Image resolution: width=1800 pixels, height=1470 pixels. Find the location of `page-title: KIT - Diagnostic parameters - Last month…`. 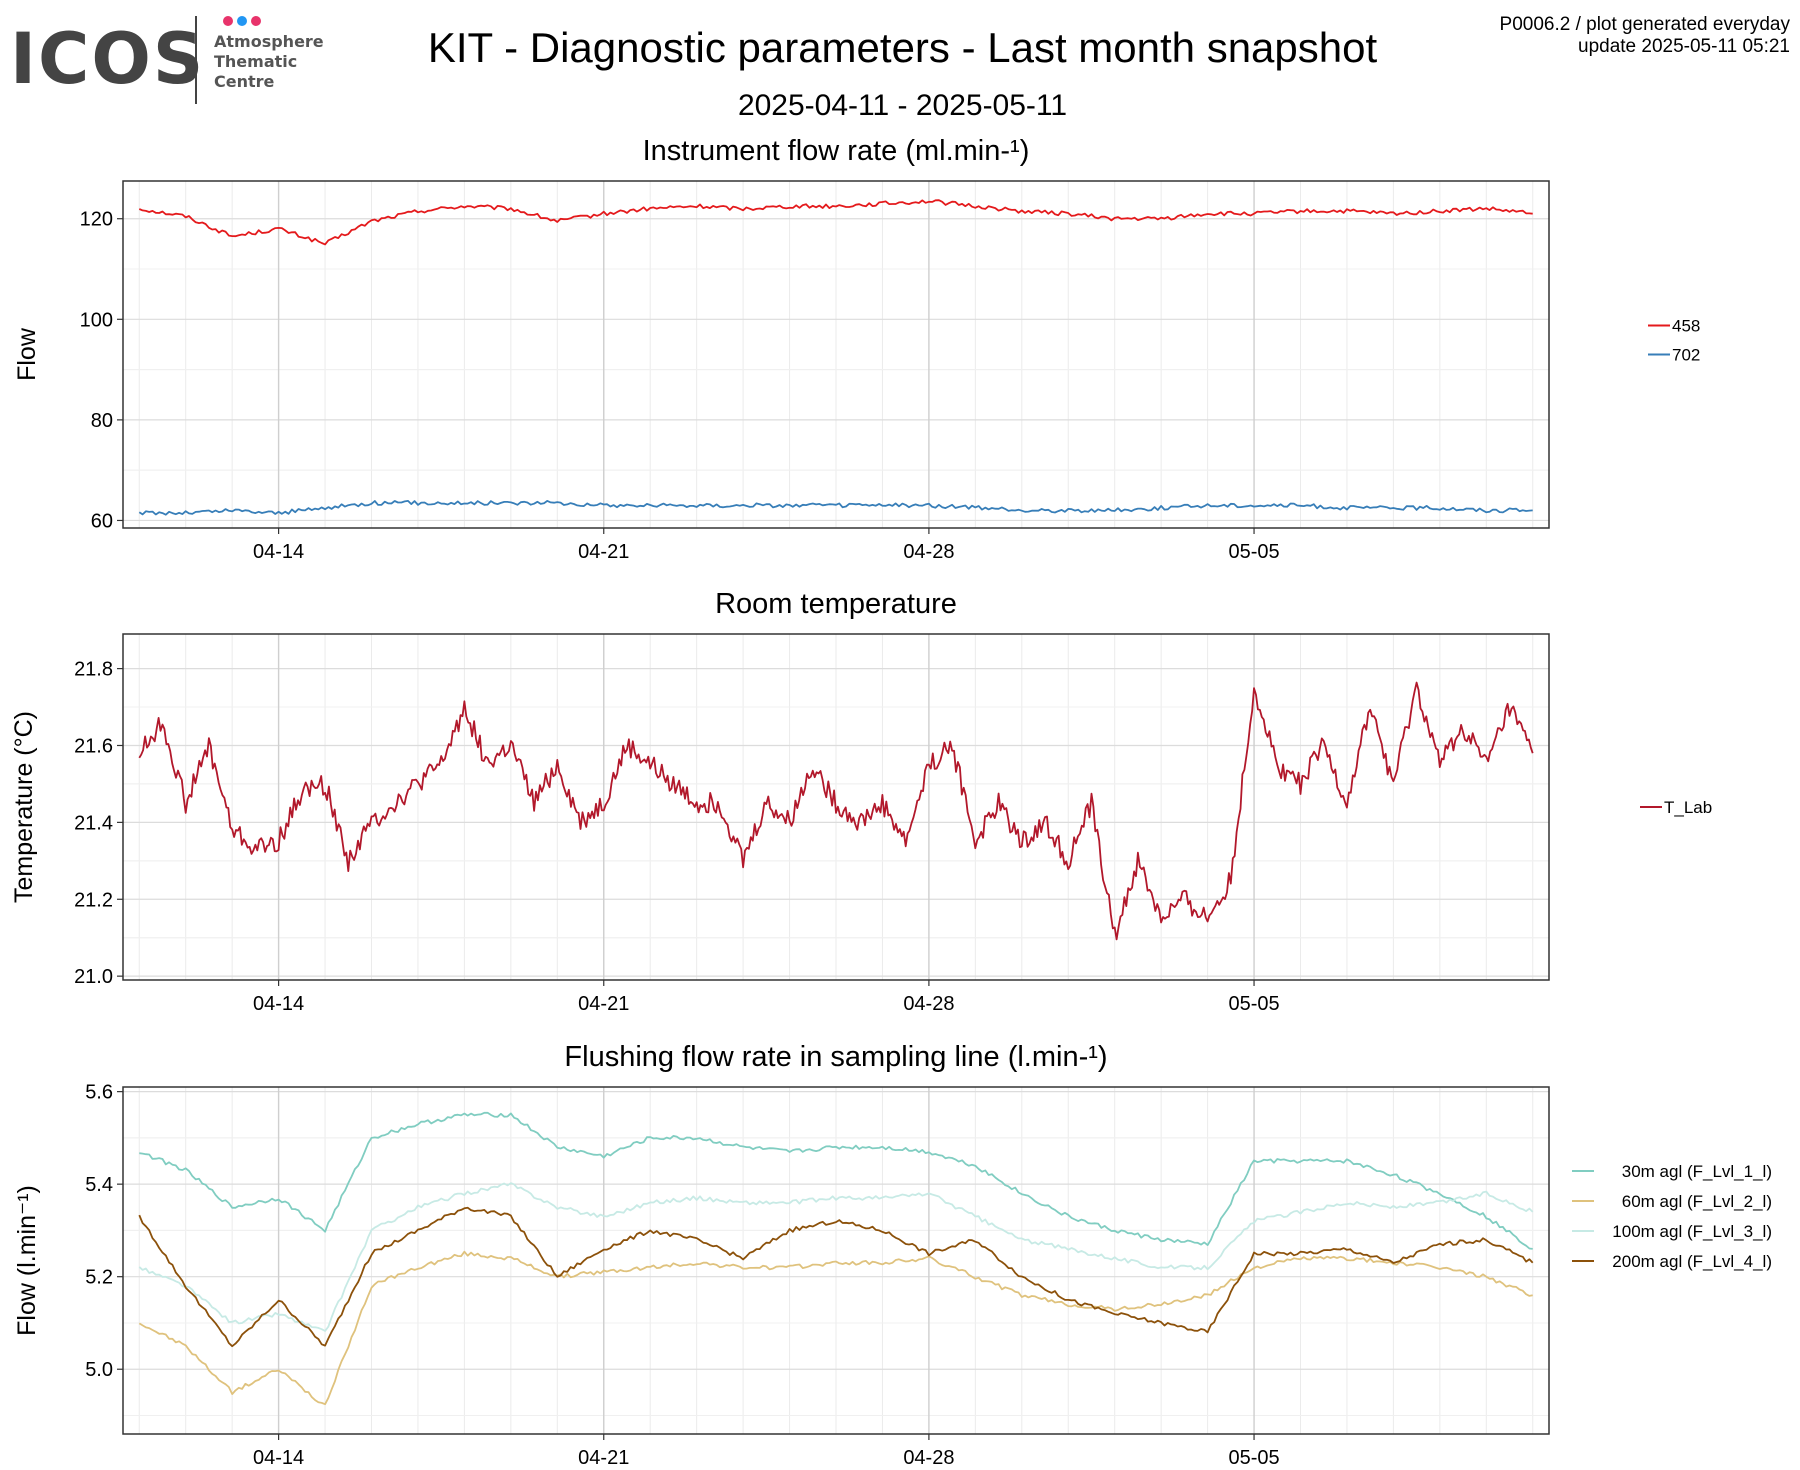

page-title: KIT - Diagnostic parameters - Last month… is located at coordinates (902, 47).